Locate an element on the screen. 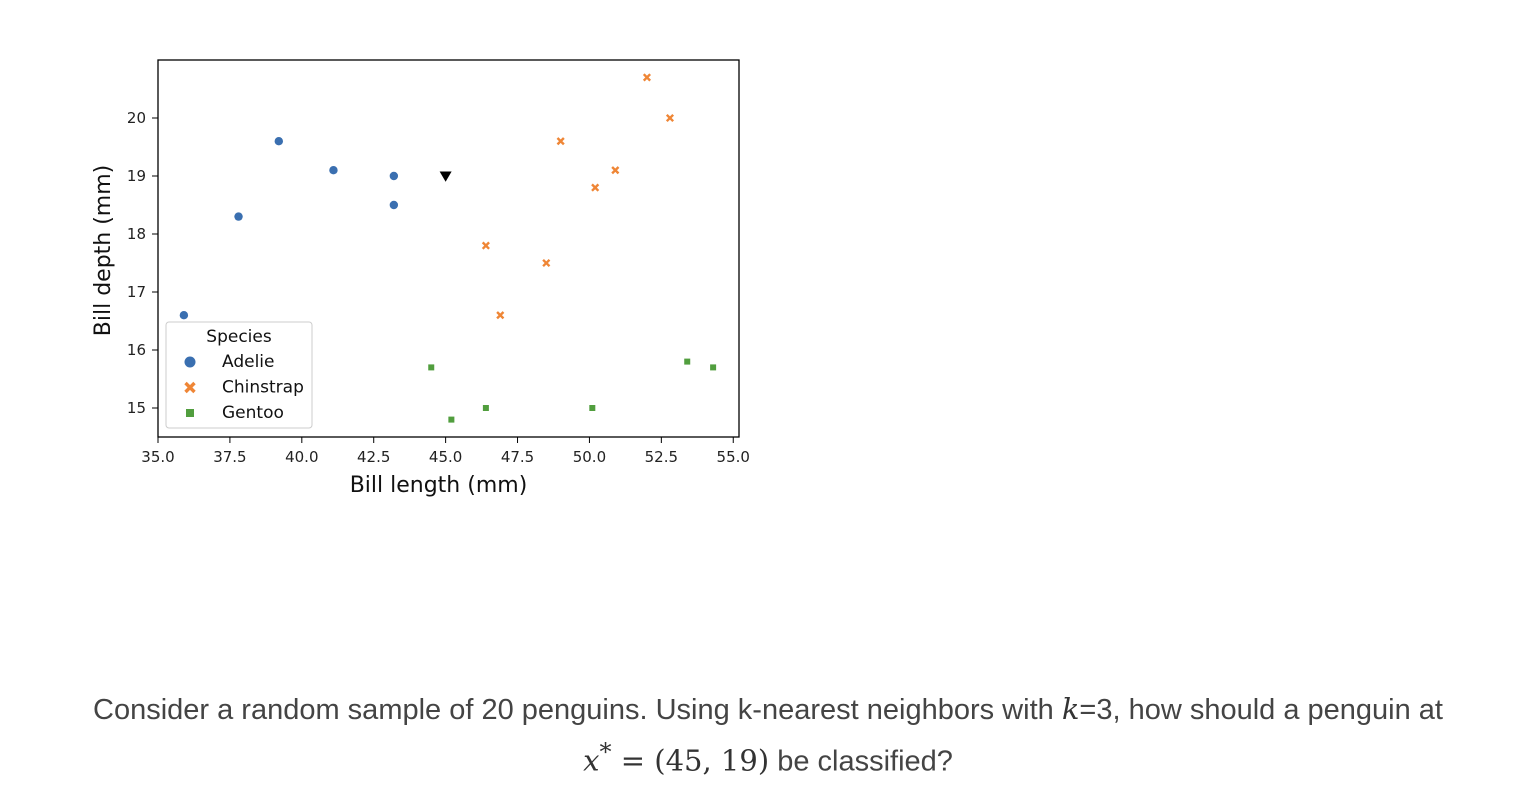  x-tick-label: 52.5 is located at coordinates (661, 457).